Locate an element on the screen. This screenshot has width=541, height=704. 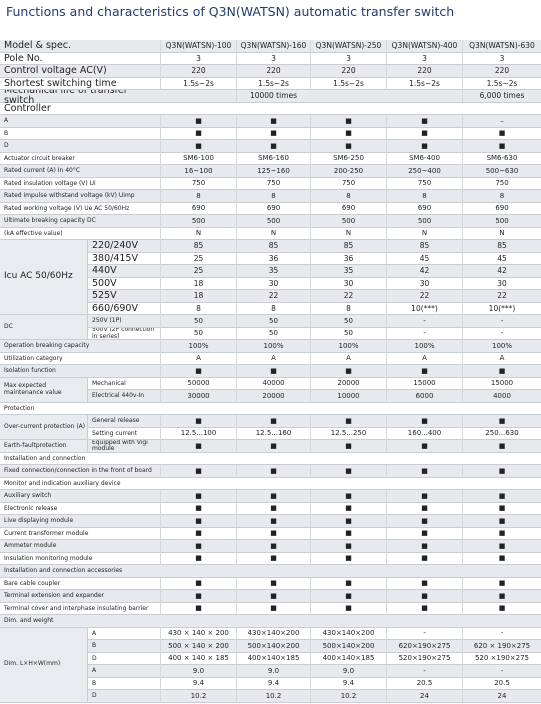
group-label: Dim. L×H×W(mm) is located at coordinates (44, 665).